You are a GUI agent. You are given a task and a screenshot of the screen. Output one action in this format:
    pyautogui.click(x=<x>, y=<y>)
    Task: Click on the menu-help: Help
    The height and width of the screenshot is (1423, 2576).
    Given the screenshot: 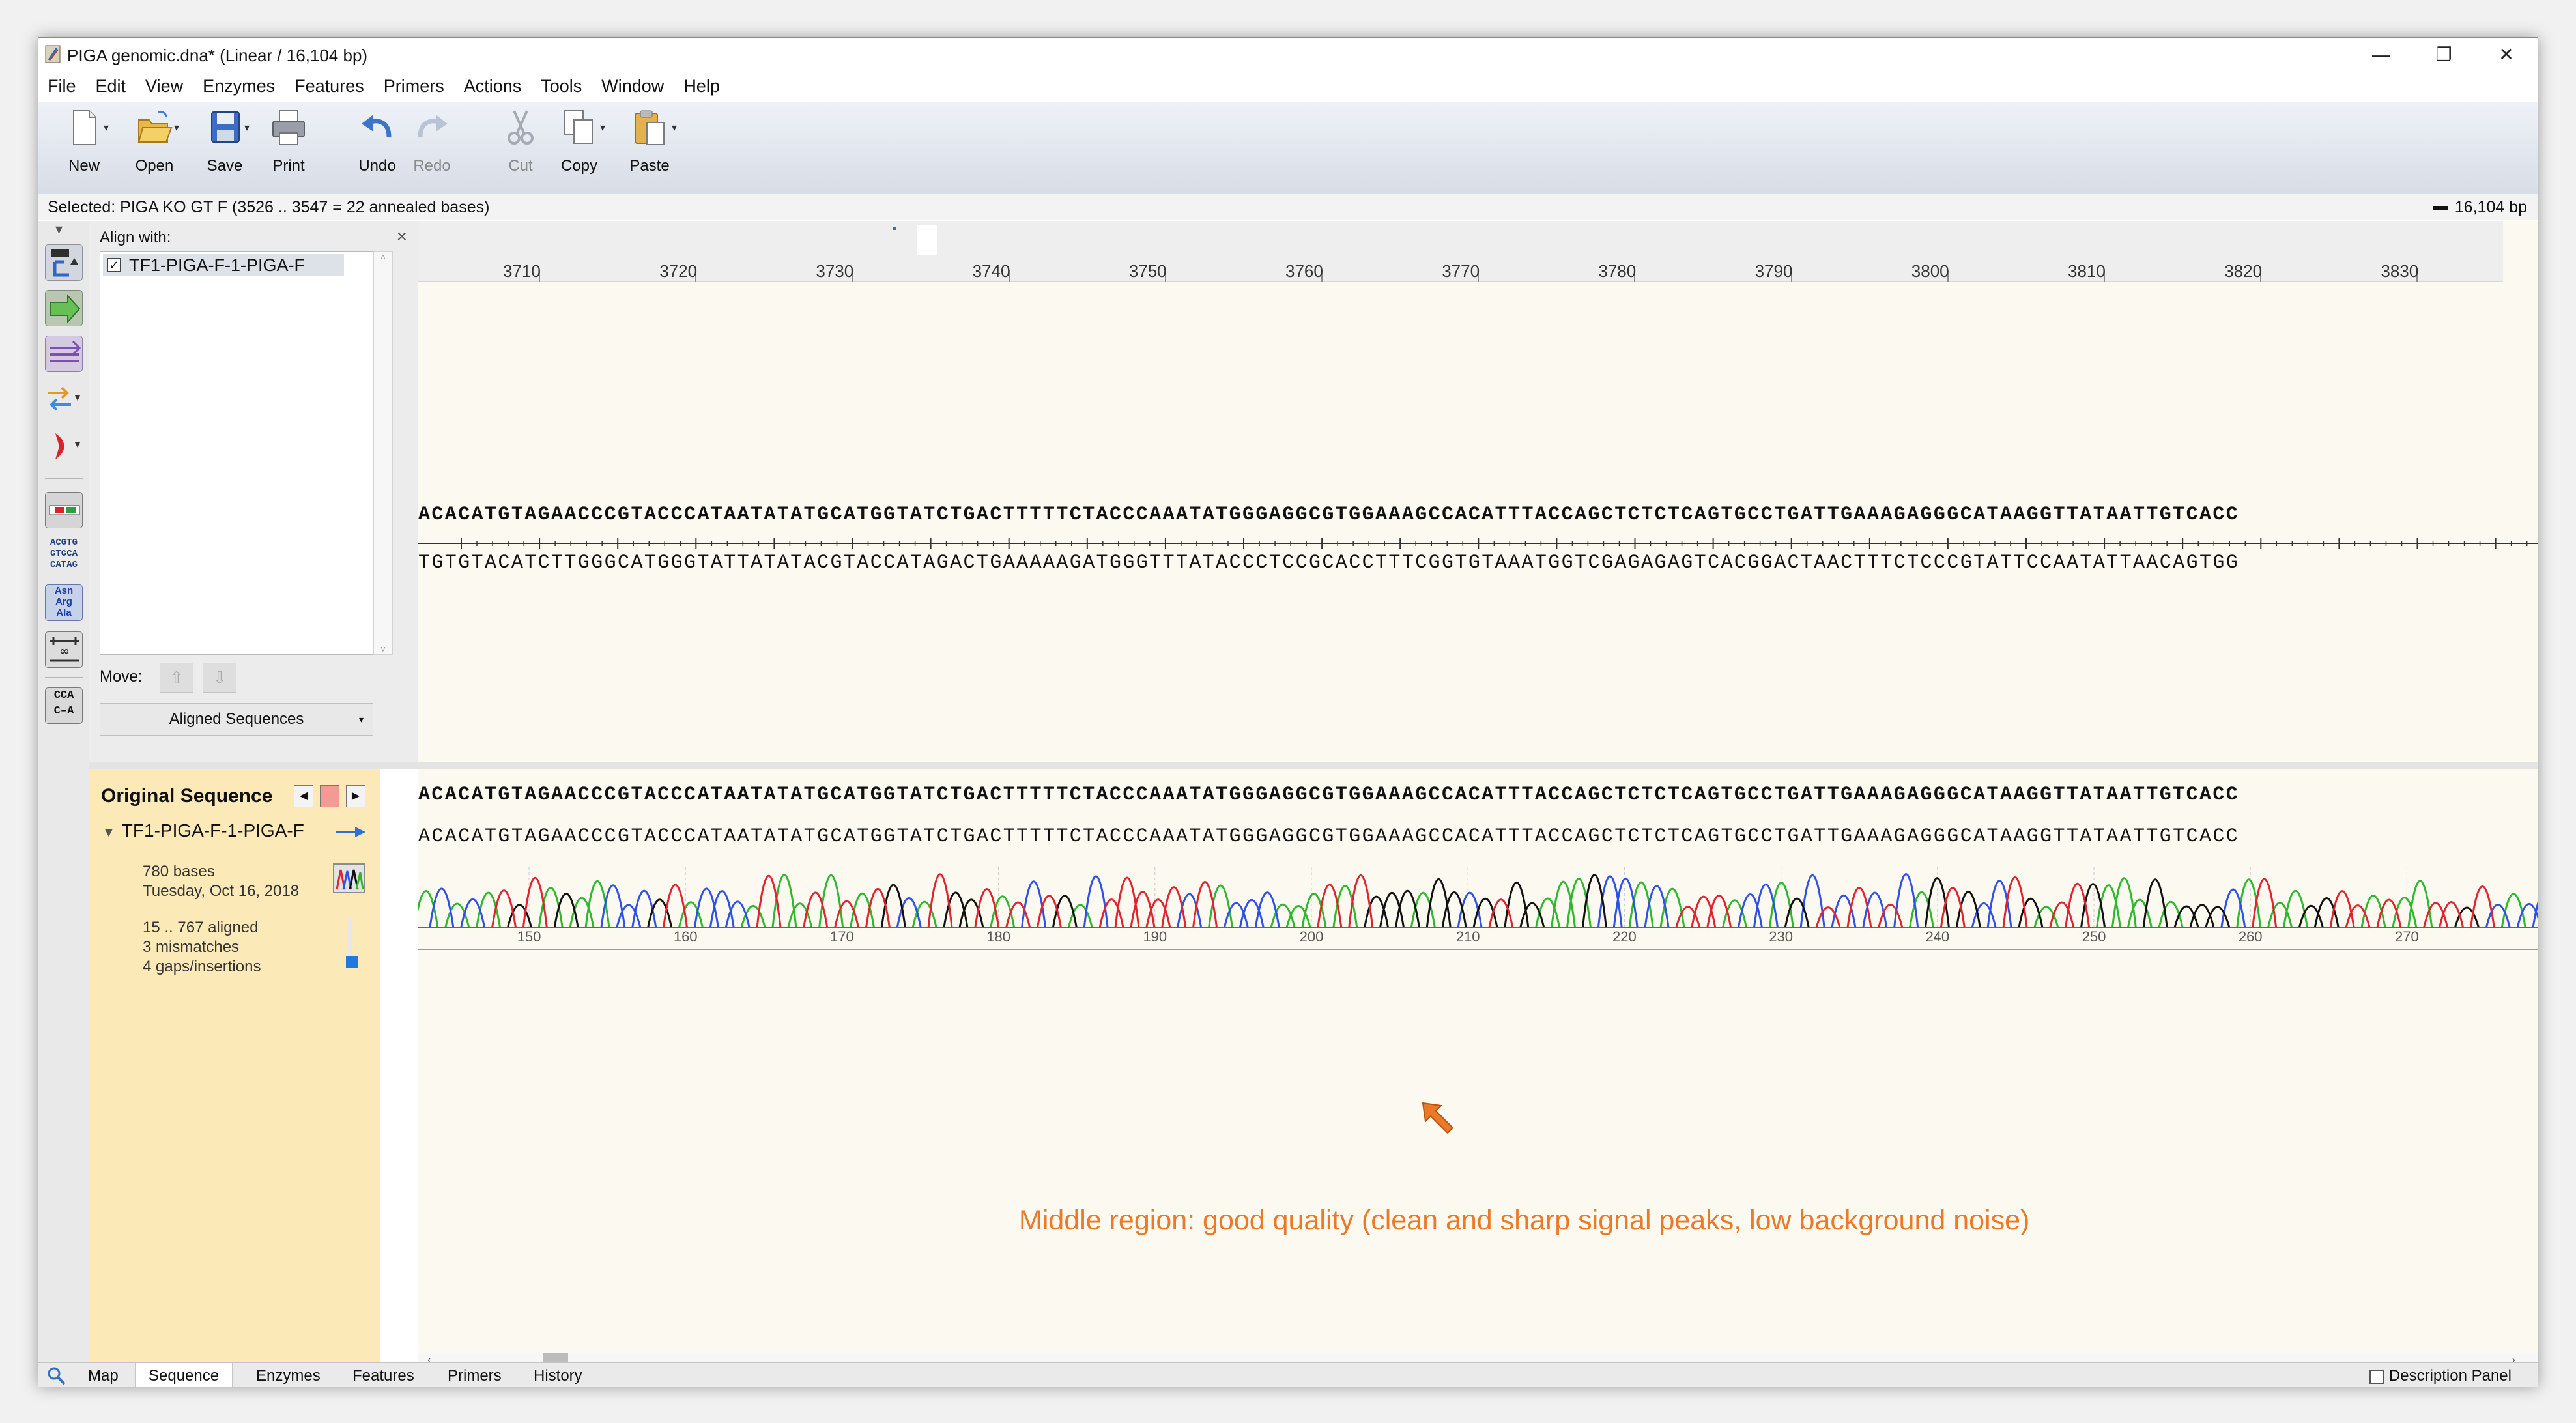 What is the action you would take?
    pyautogui.click(x=701, y=86)
    